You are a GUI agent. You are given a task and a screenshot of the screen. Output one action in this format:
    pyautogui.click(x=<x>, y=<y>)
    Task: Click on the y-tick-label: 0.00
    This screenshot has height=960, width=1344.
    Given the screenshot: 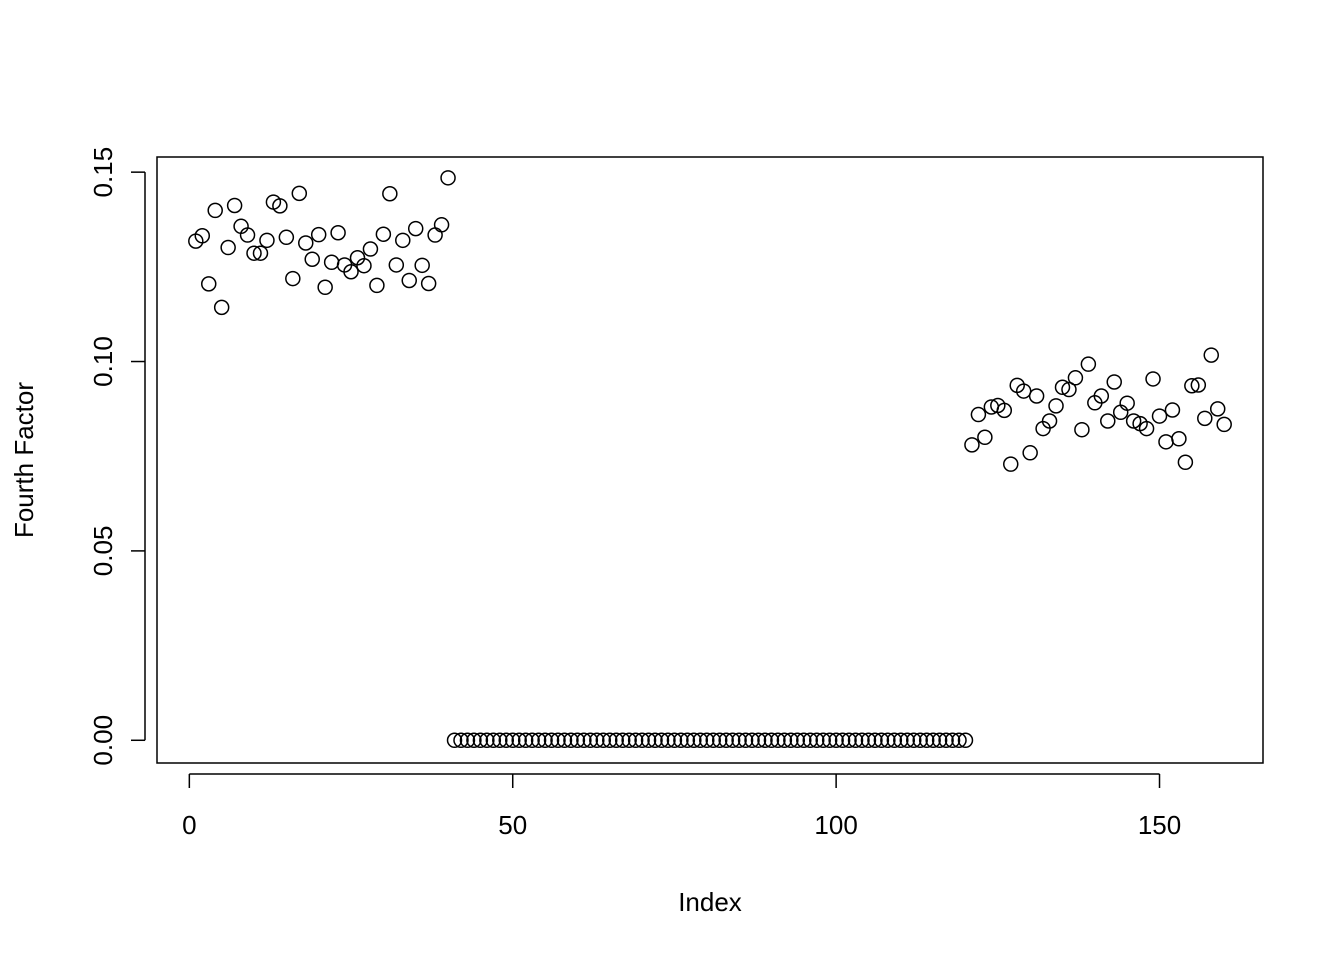 What is the action you would take?
    pyautogui.click(x=103, y=740)
    